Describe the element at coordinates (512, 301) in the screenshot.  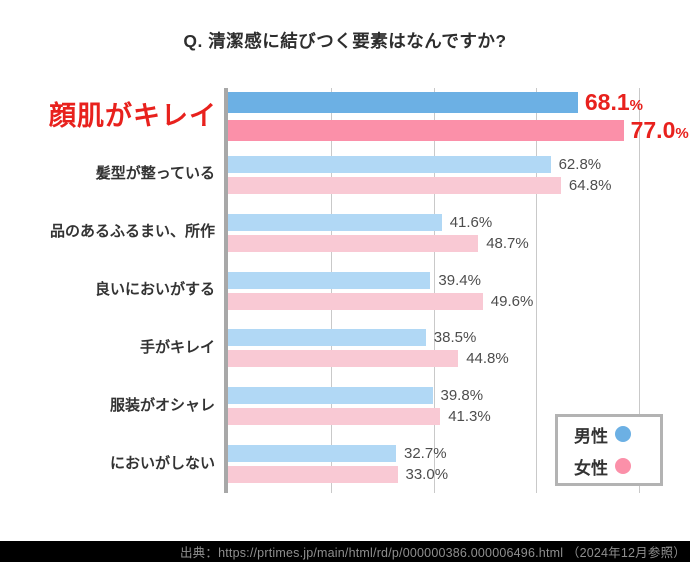
I see `female-value-label: 49.6%` at that location.